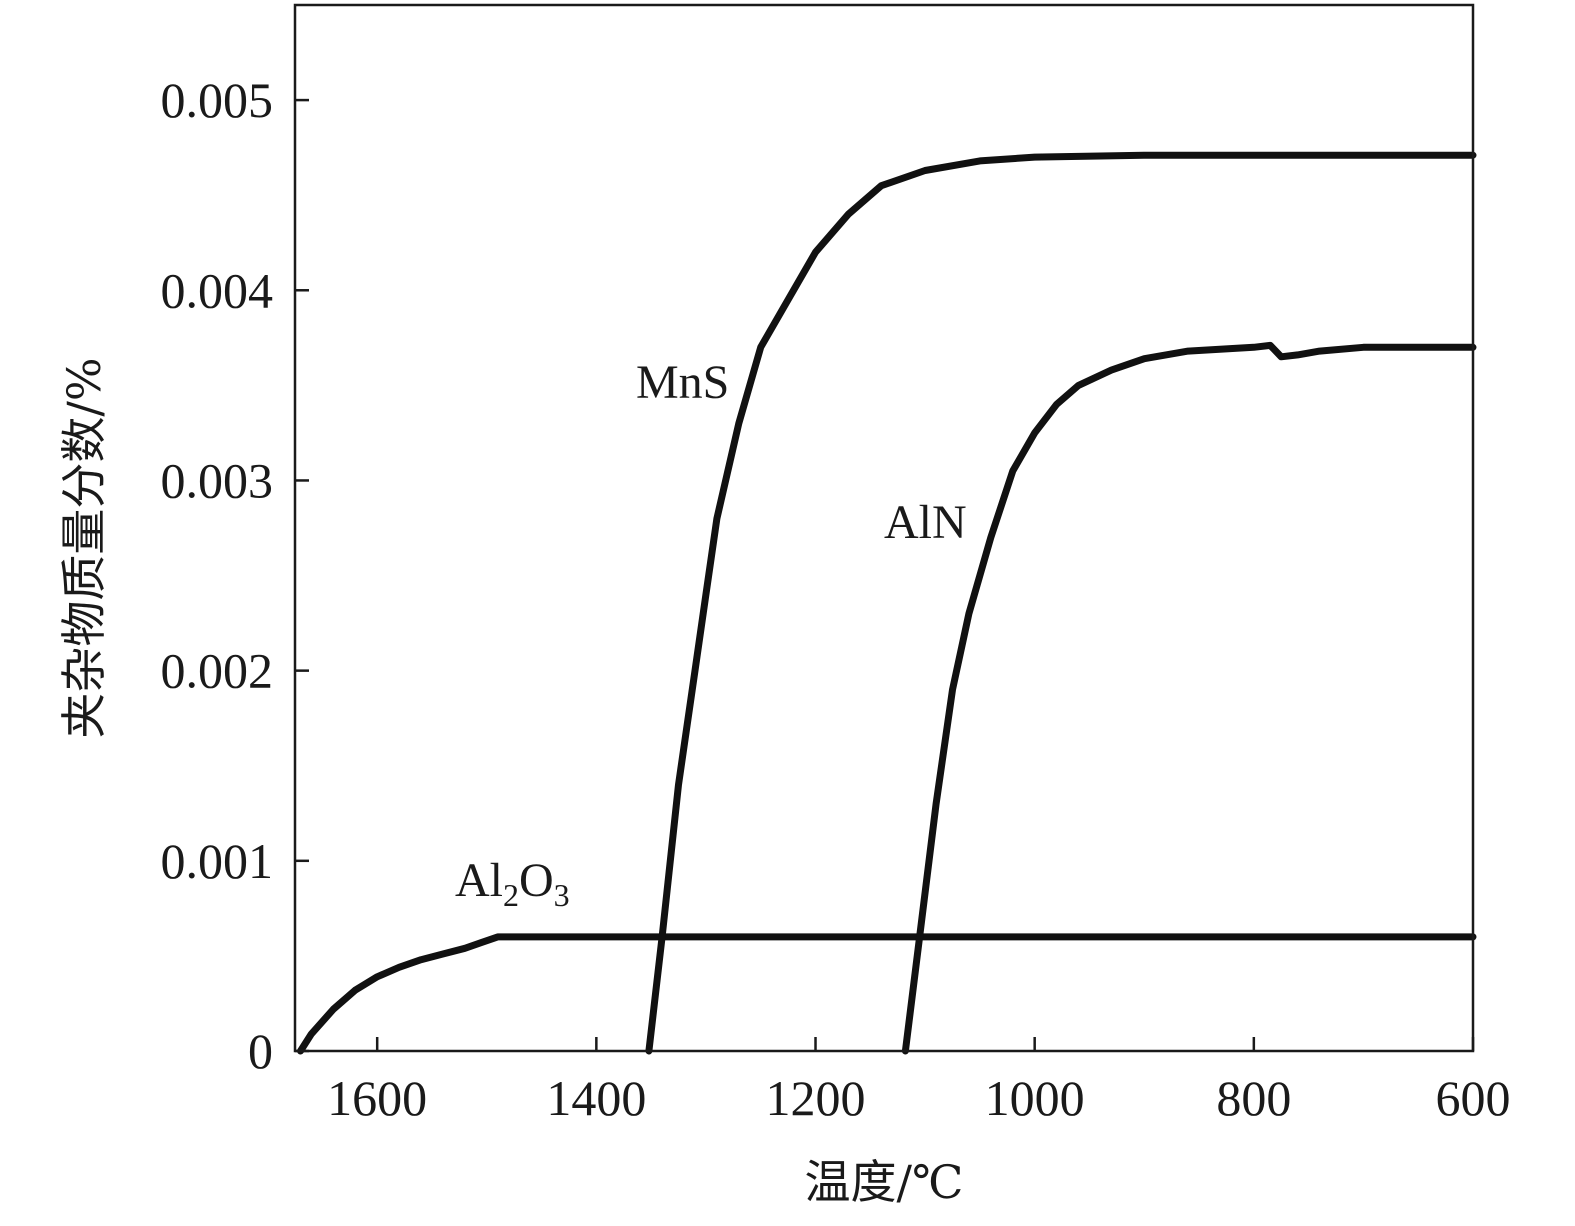 This screenshot has width=1575, height=1226. What do you see at coordinates (682, 382) in the screenshot?
I see `series-label-mns: MnS` at bounding box center [682, 382].